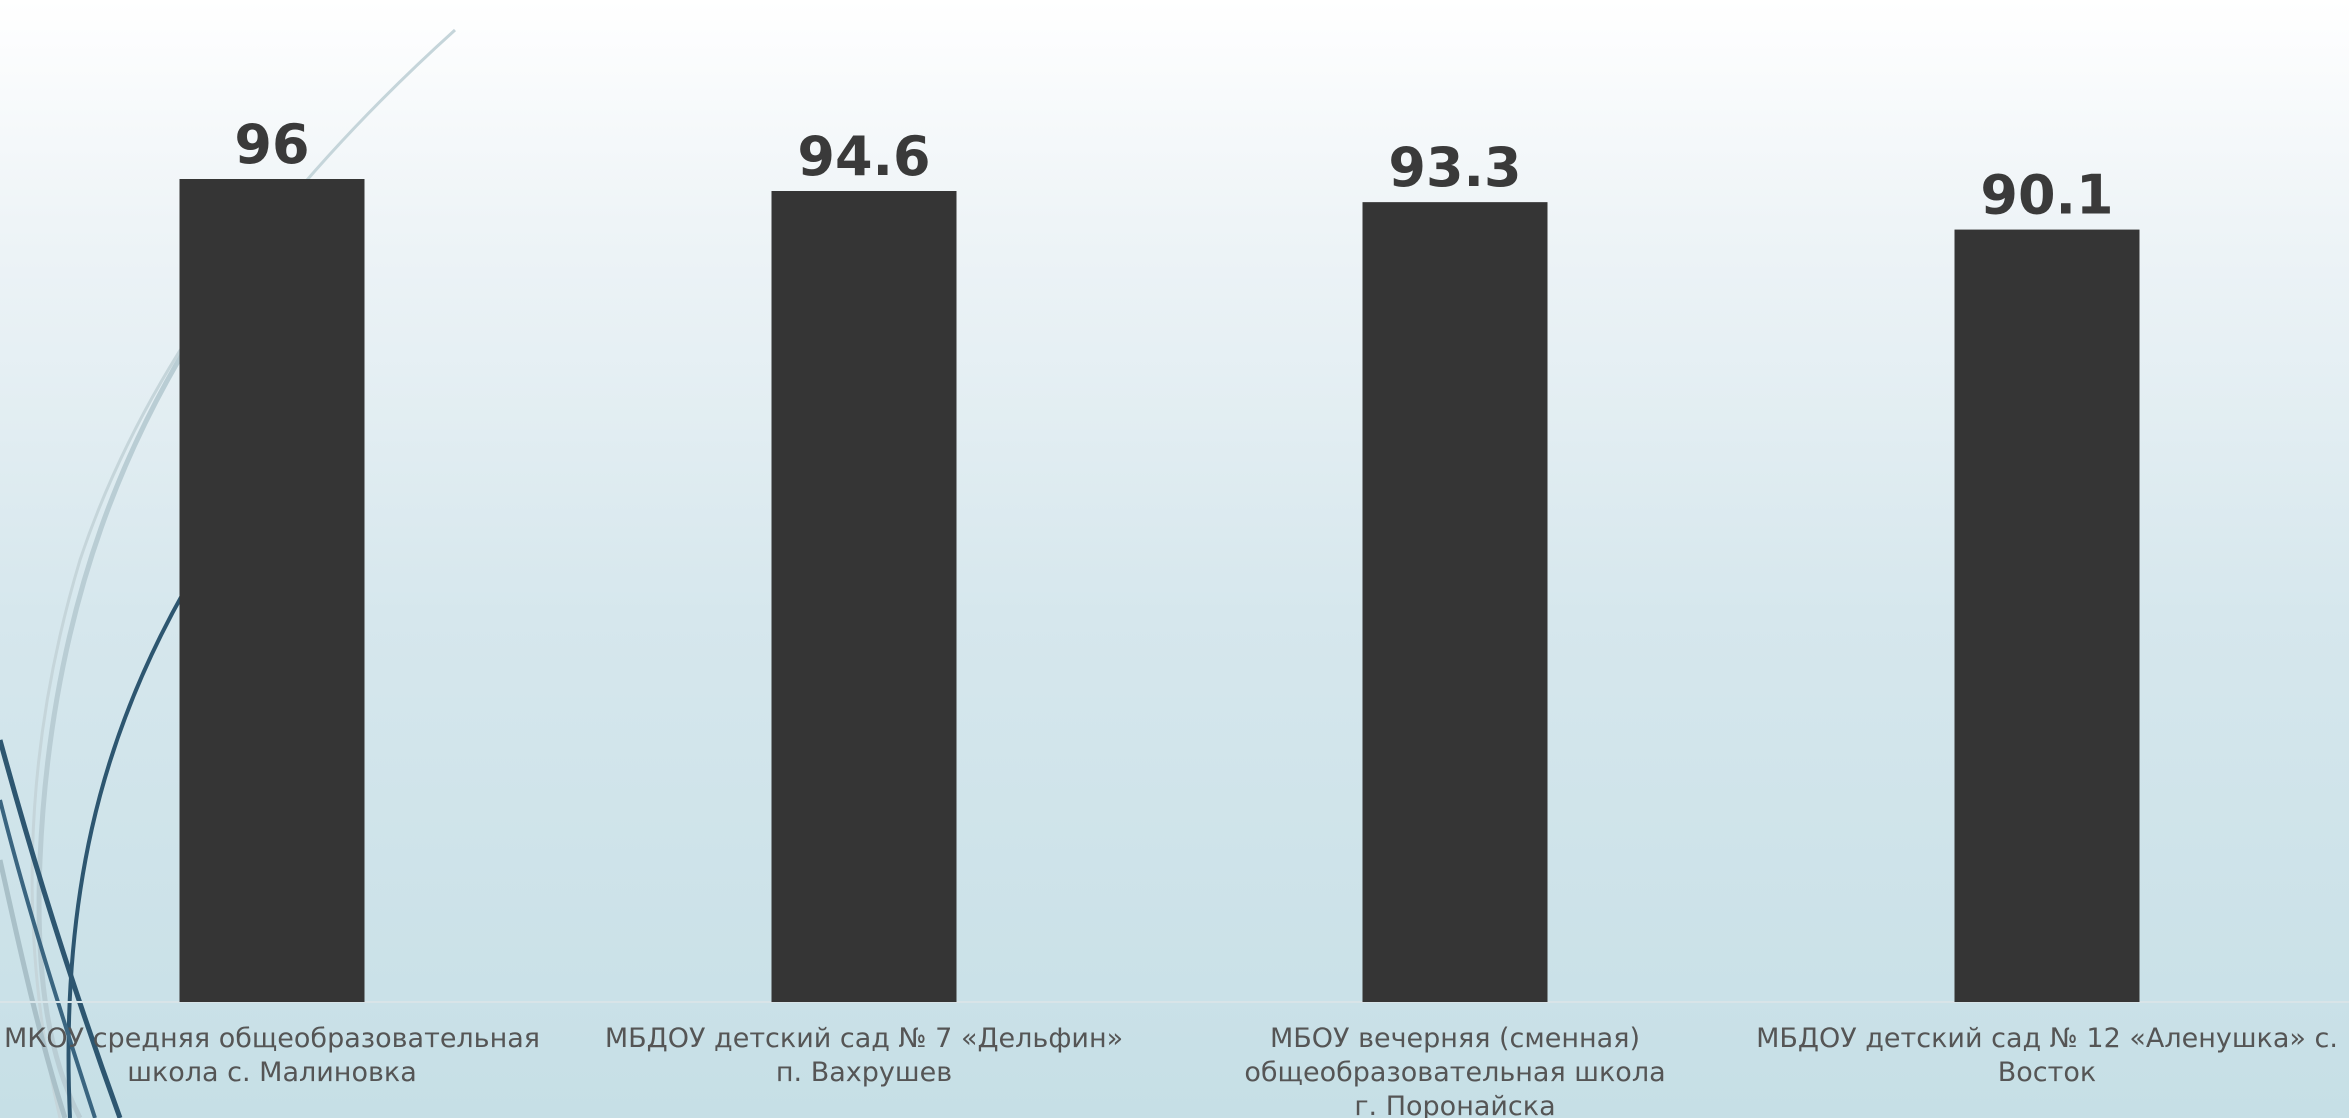 This screenshot has height=1118, width=2349. What do you see at coordinates (1454, 1104) in the screenshot?
I see `category-label-3-line-3: г. Поронайска` at bounding box center [1454, 1104].